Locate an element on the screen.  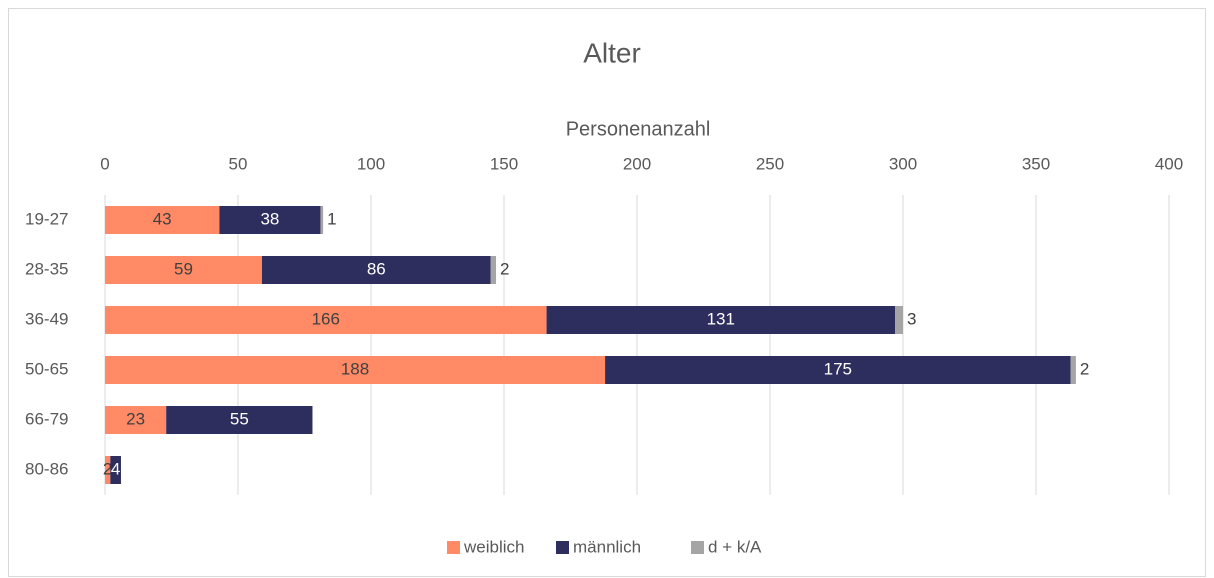
x-tick-label: 0 is located at coordinates (104, 163).